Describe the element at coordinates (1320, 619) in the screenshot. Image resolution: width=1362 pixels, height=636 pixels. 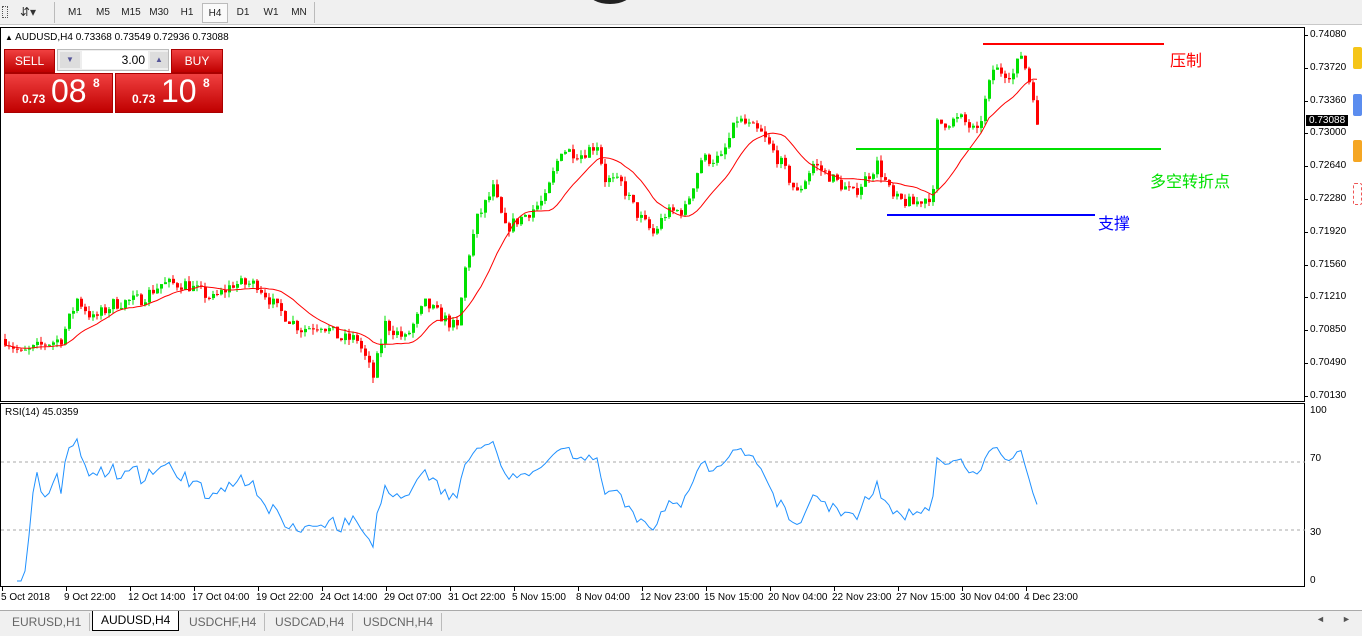
I see `scroll-left-icon: ◄` at that location.